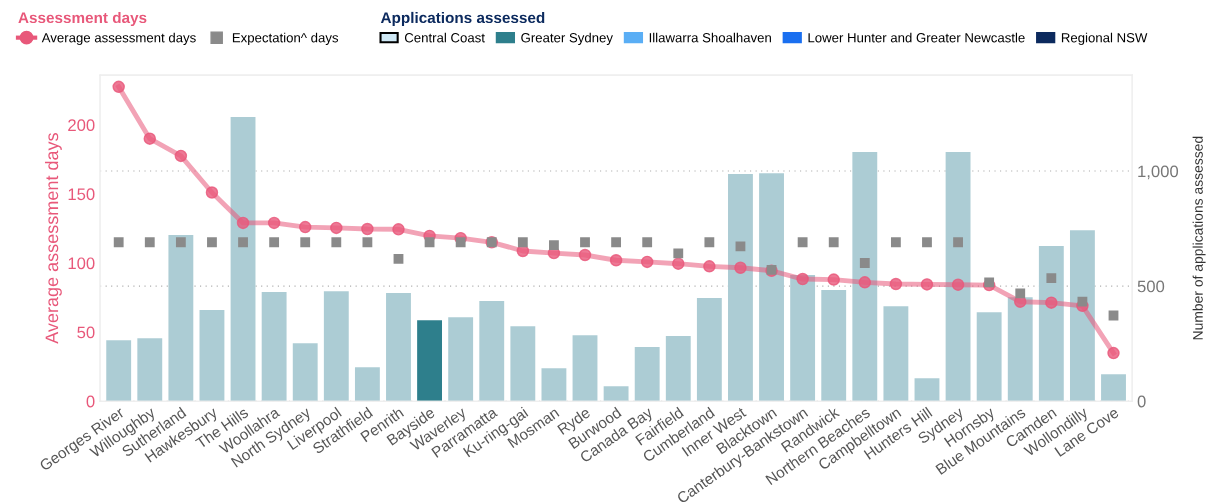  I want to click on y2-axis-title: Number of applications assessed, so click(1199, 238).